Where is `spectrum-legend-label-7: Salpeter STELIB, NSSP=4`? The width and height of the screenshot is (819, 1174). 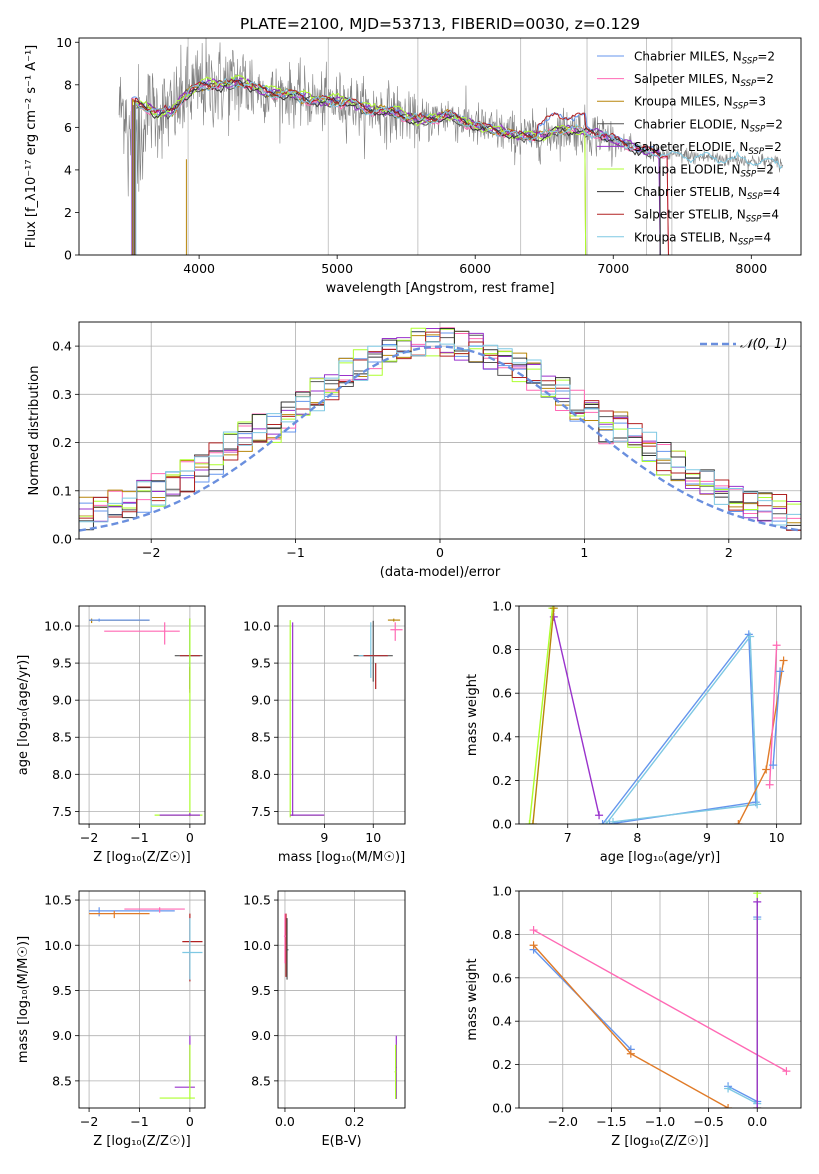
spectrum-legend-label-7: Salpeter STELIB, NSSP=4 is located at coordinates (706, 216).